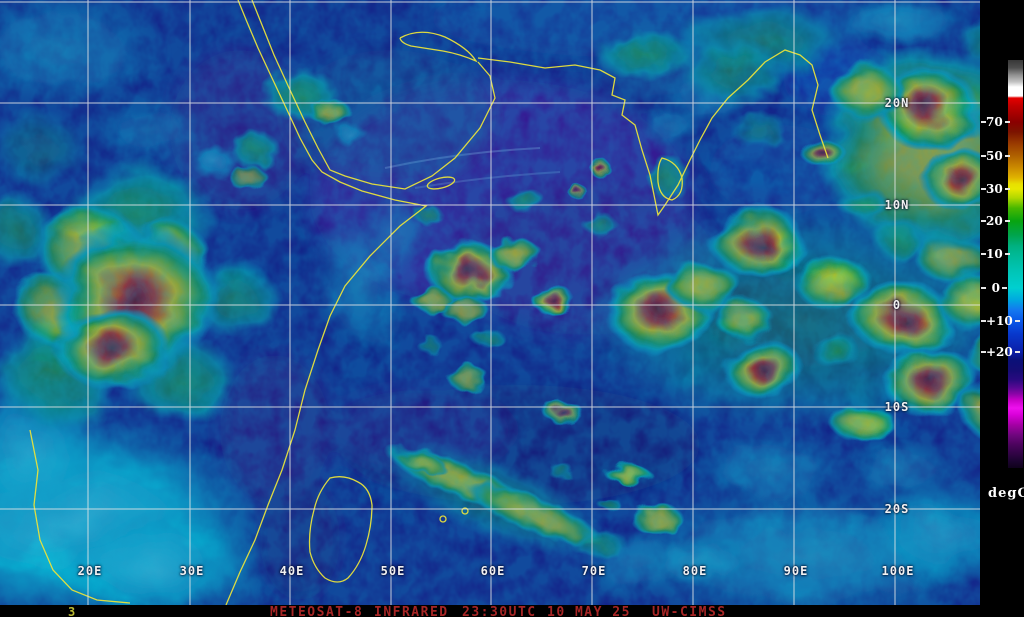 The height and width of the screenshot is (617, 1024). What do you see at coordinates (539, 64) in the screenshot?
I see `coastline-makran` at bounding box center [539, 64].